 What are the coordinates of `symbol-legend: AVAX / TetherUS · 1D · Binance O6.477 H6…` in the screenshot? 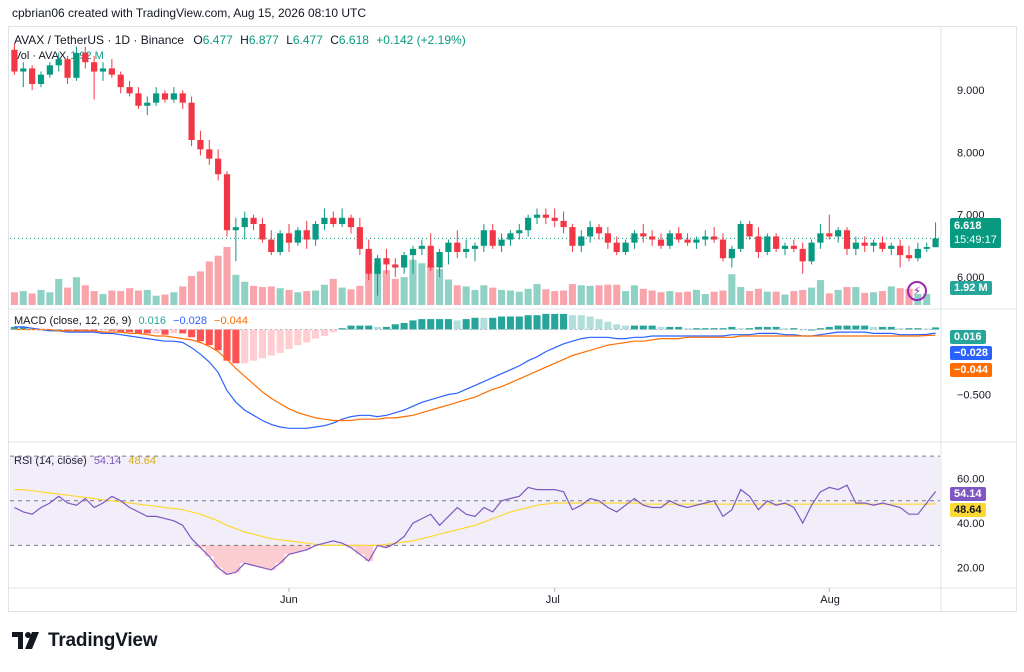 It's located at (240, 40).